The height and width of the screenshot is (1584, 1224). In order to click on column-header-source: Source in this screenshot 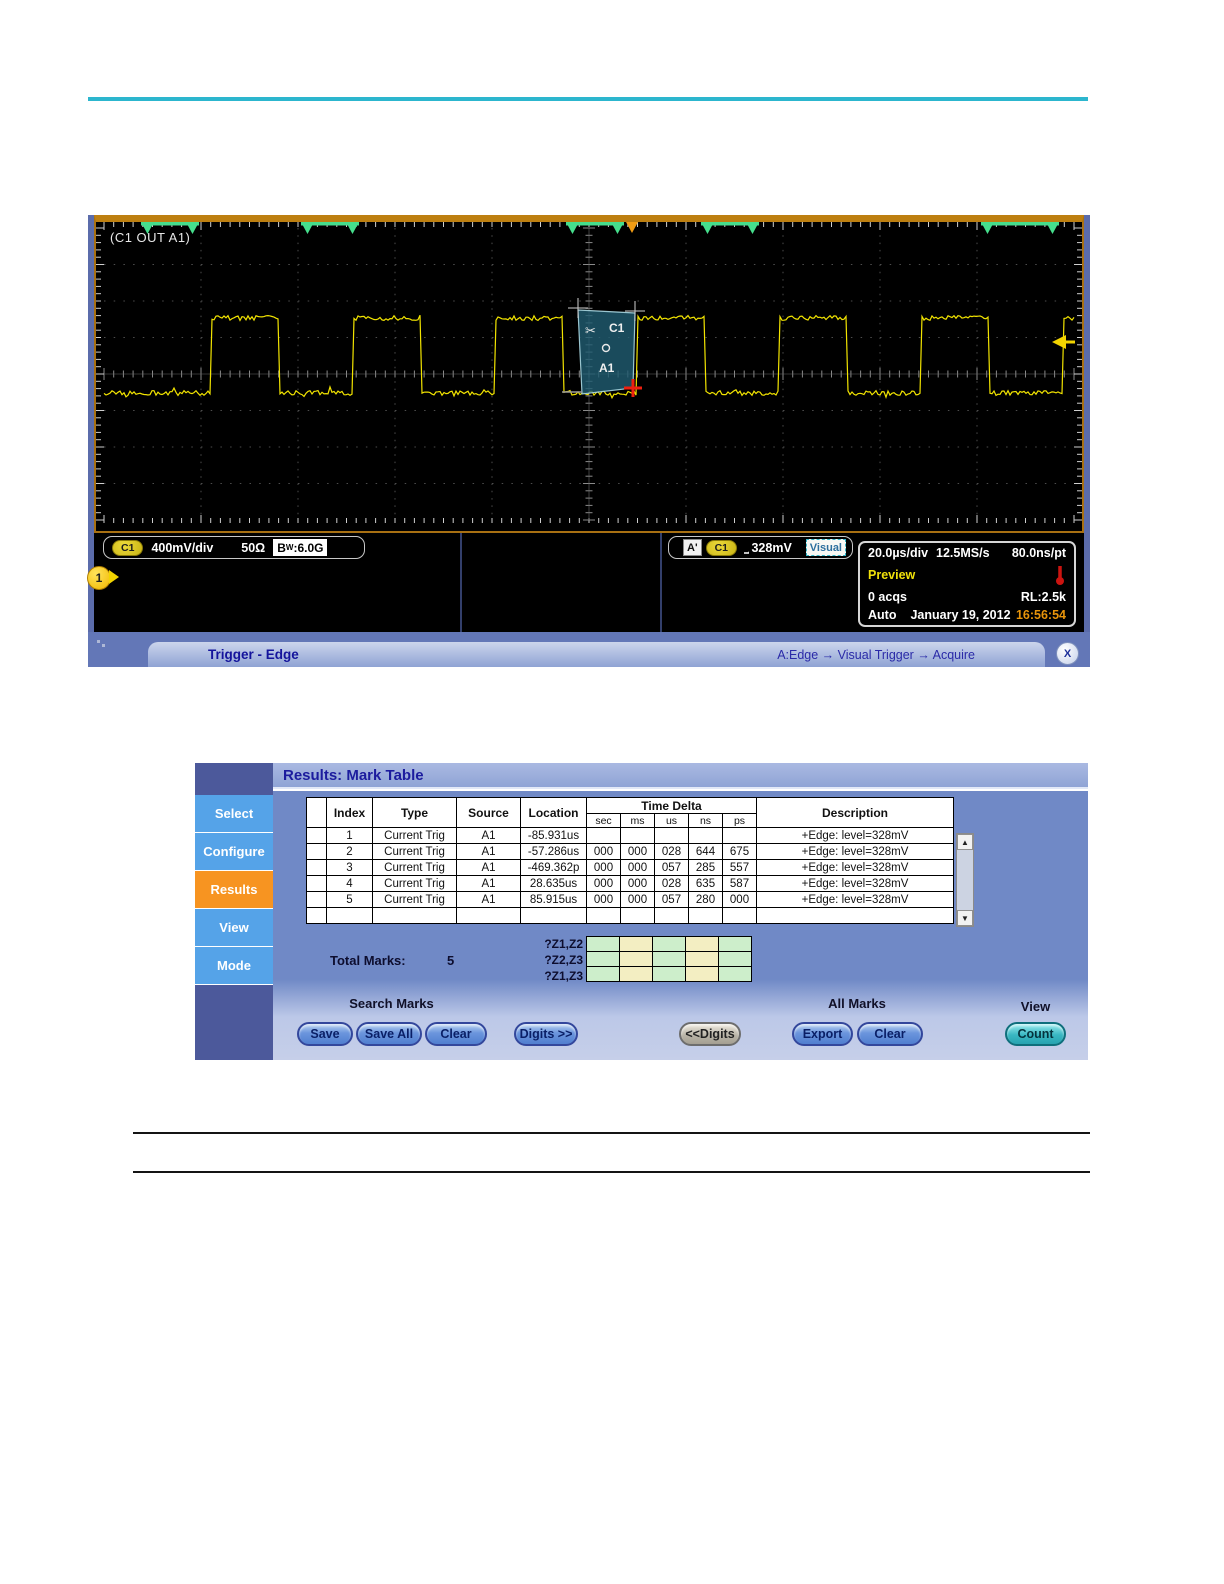, I will do `click(488, 812)`.